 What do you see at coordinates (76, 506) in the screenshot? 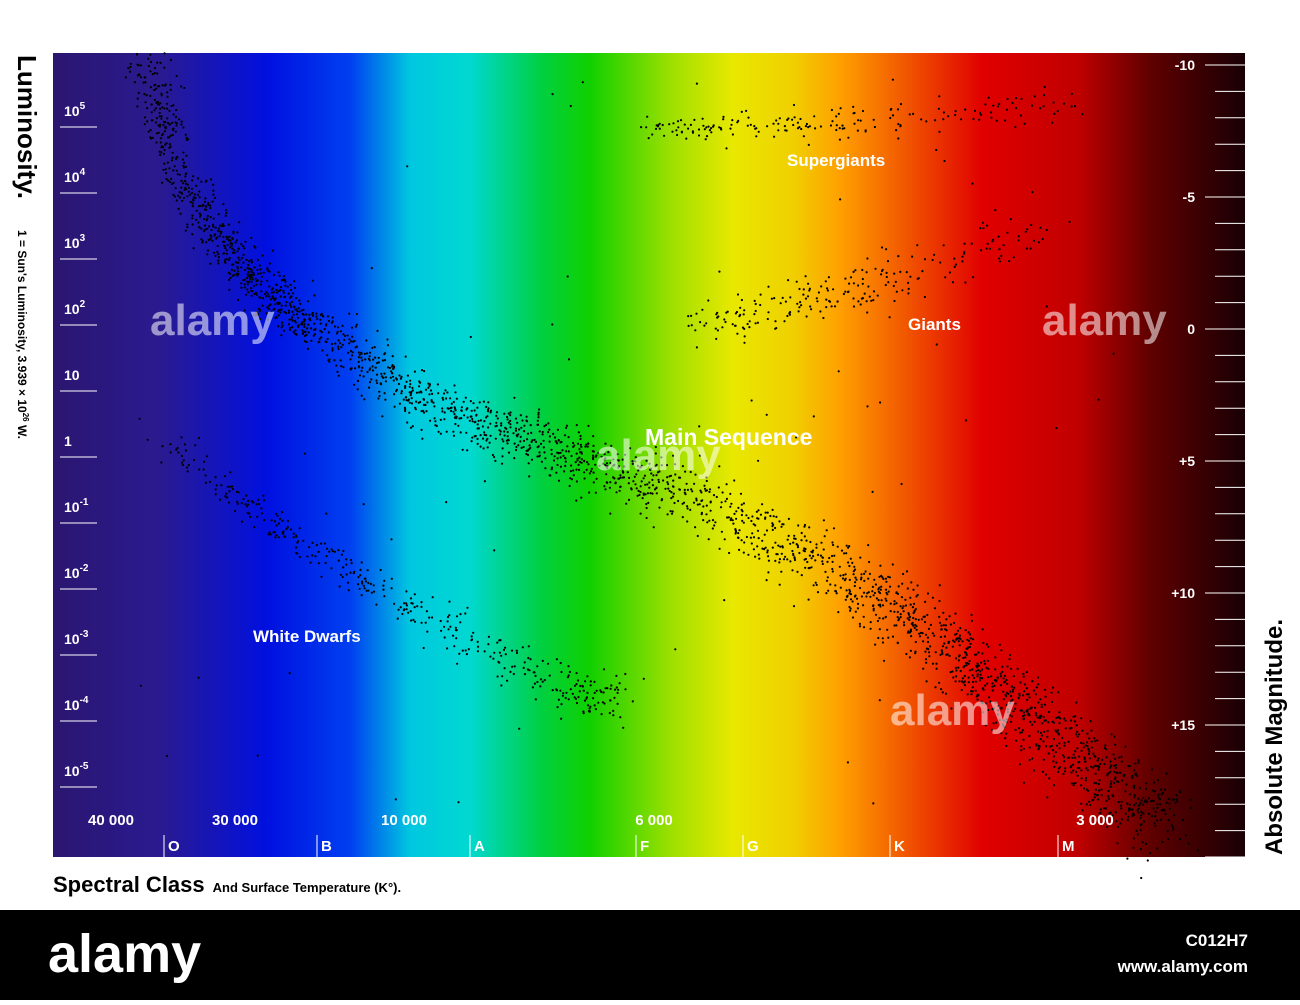
I see `luminosity-label: 10-1` at bounding box center [76, 506].